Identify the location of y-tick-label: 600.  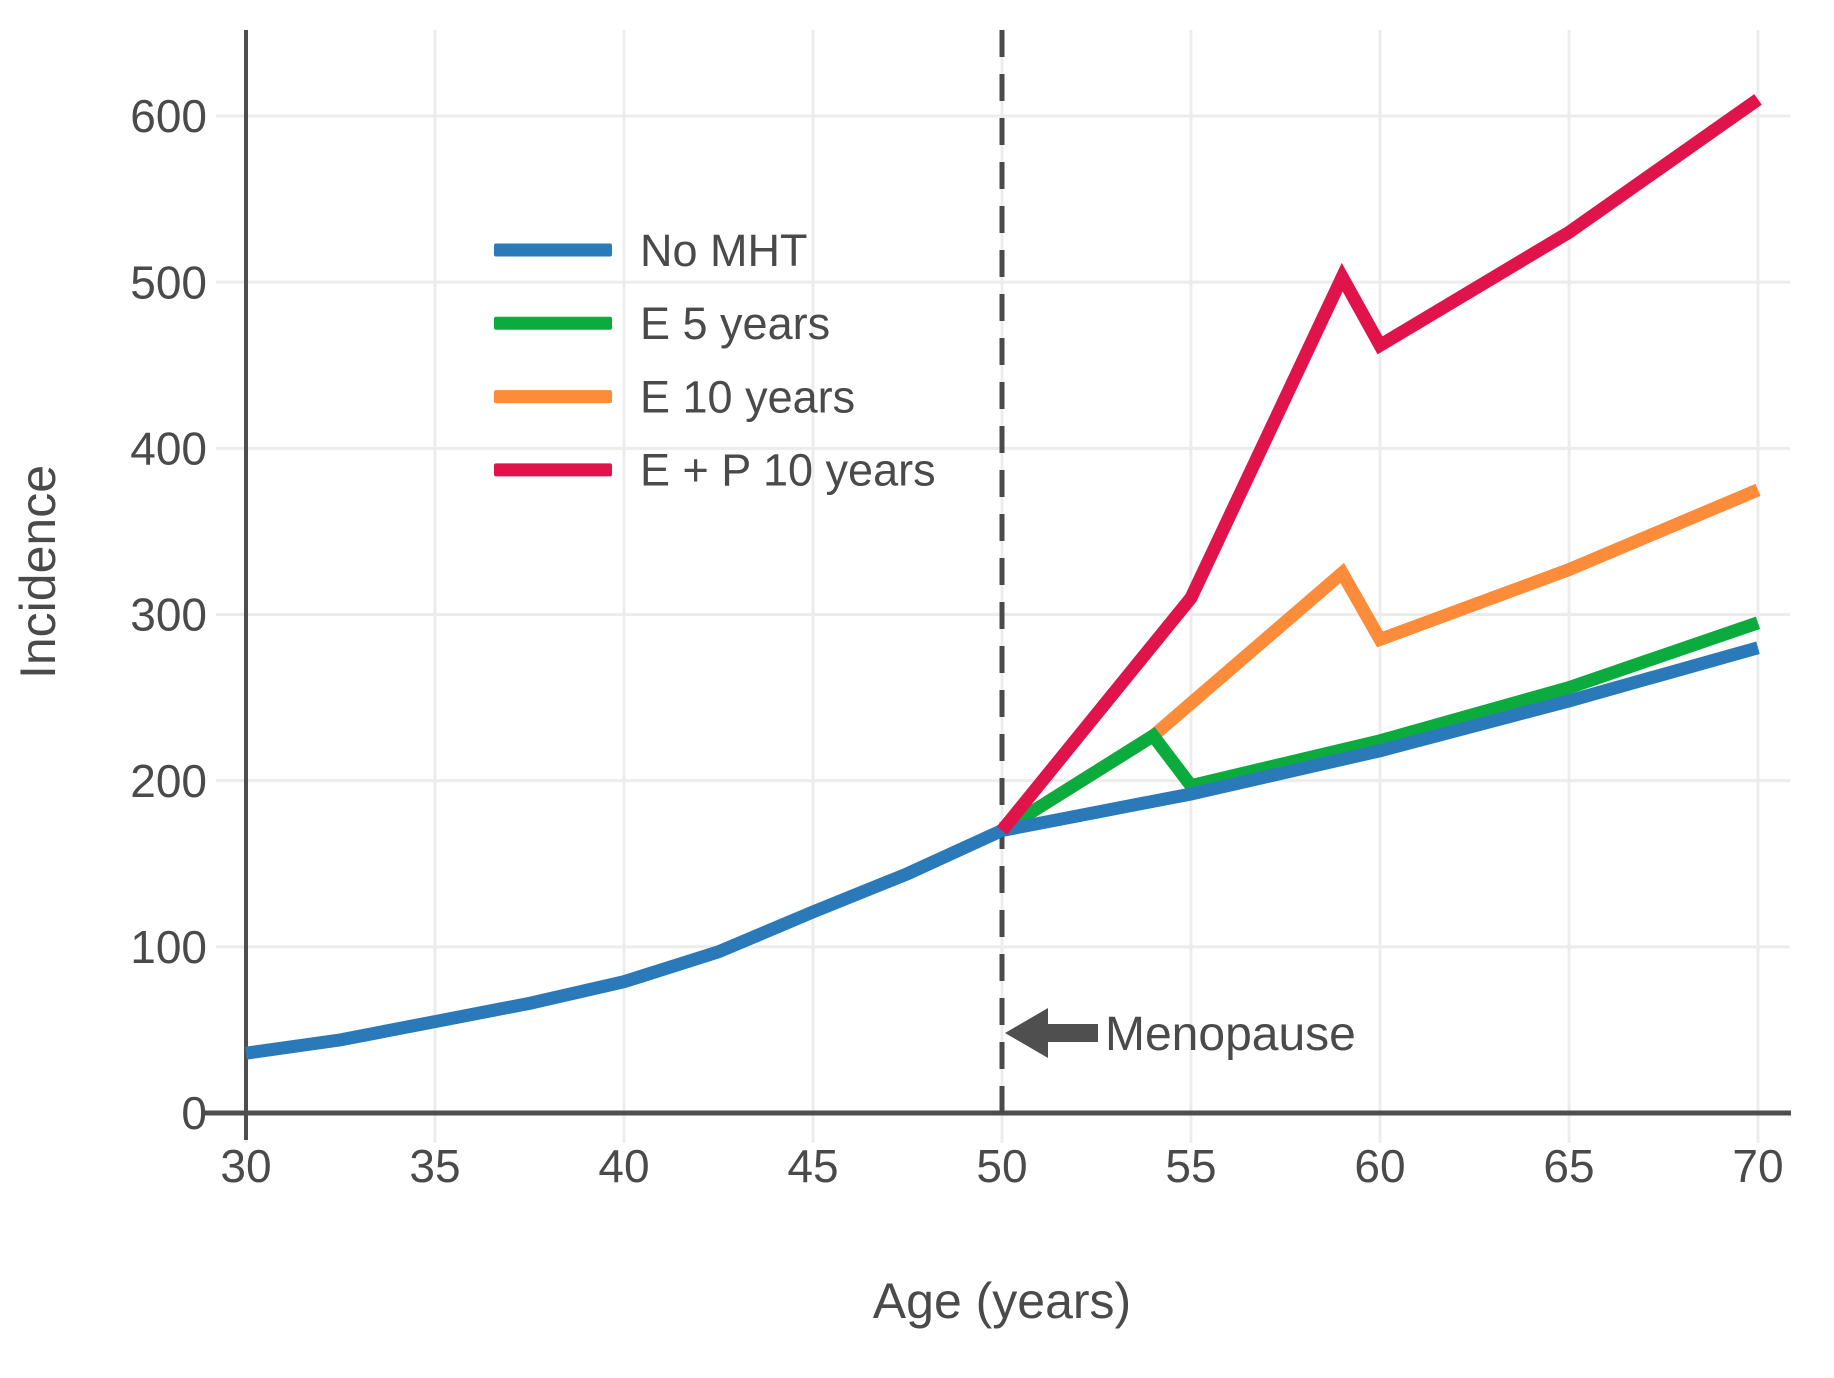
(168, 116).